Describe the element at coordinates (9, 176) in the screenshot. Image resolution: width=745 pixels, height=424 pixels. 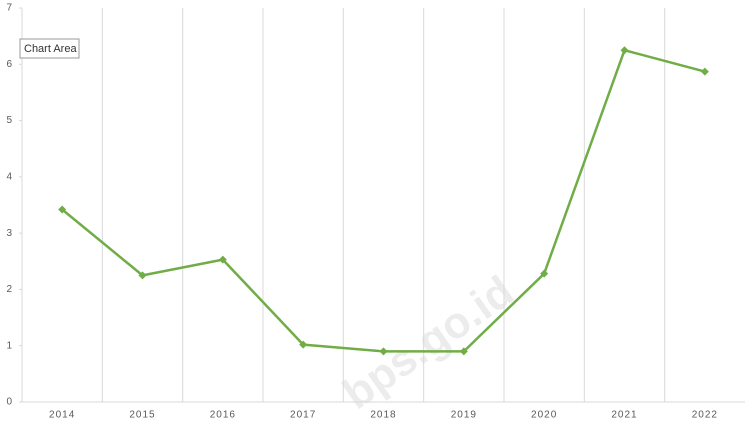
I see `y-tick-label: 4` at that location.